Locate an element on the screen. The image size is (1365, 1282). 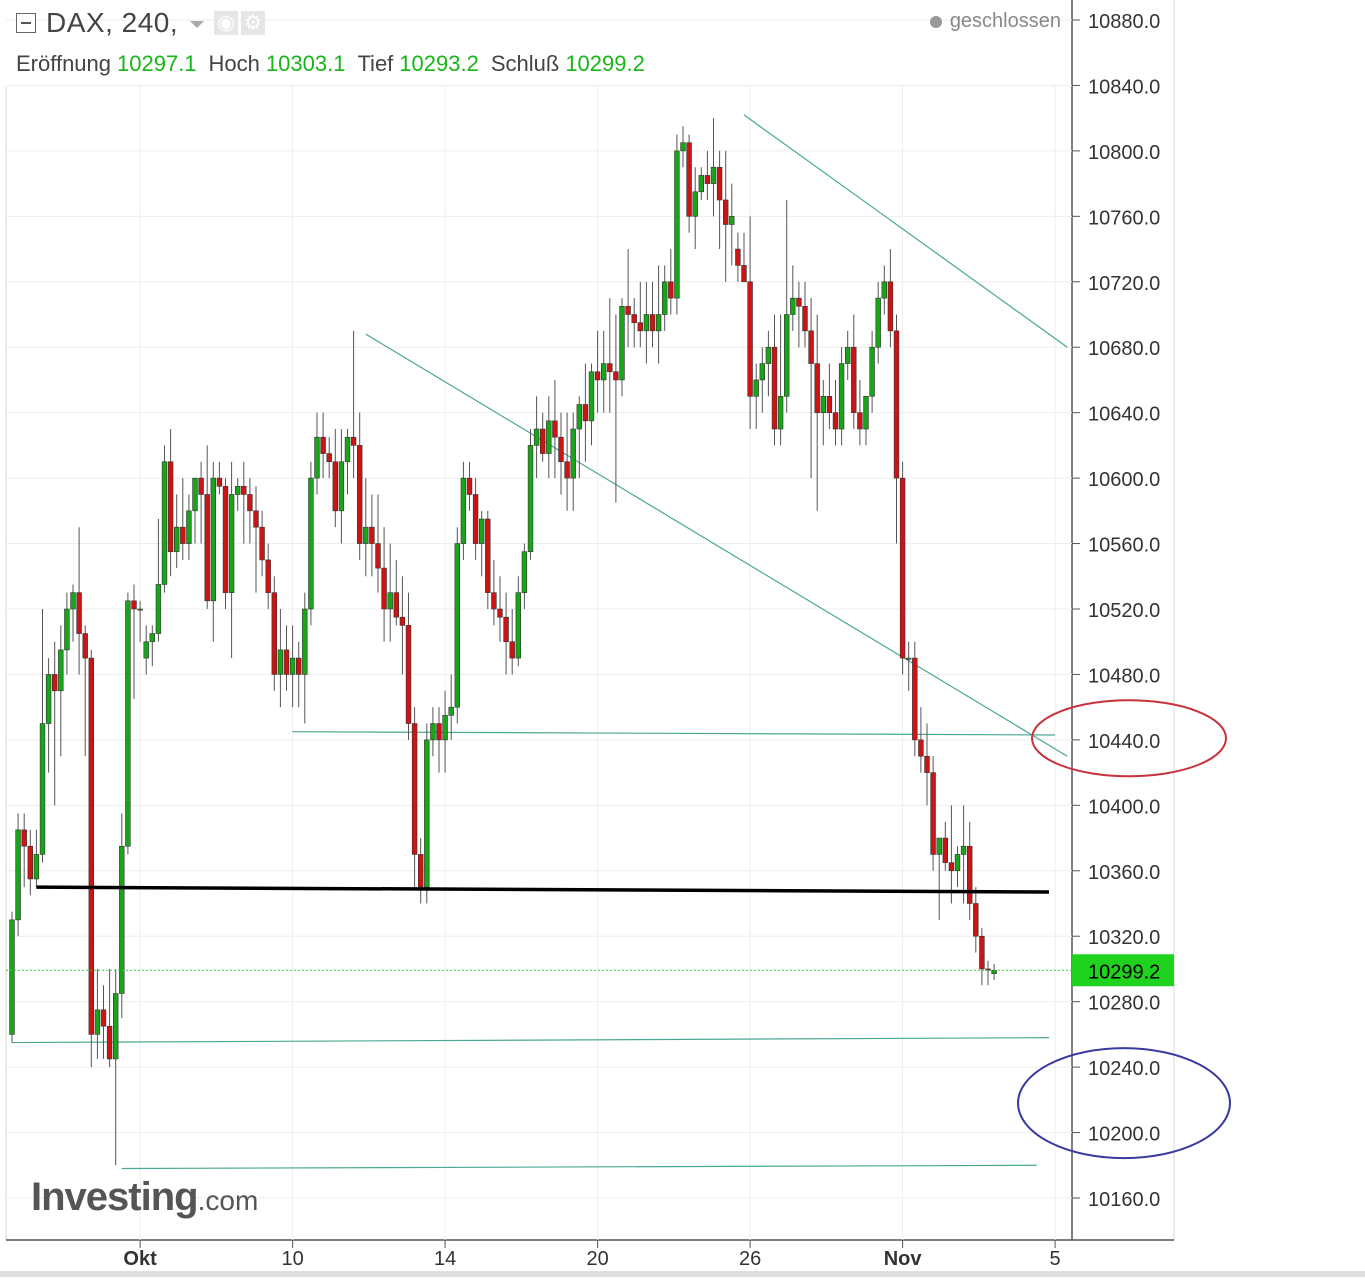
y-tick-label: 10200.0 is located at coordinates (1124, 1135).